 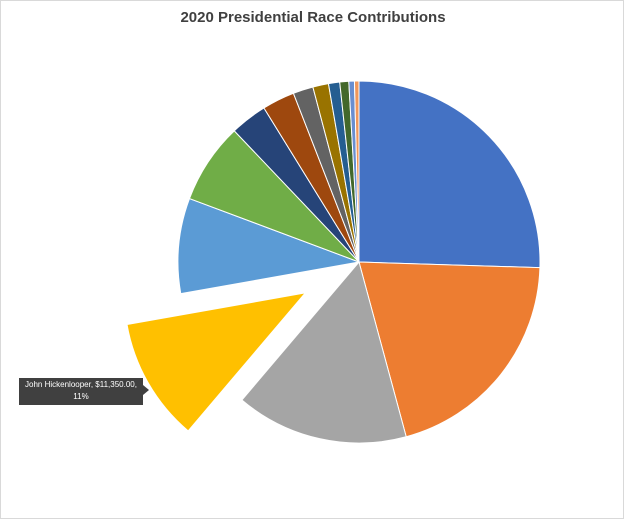 I want to click on data-label-hickenlooper: John Hickenlooper, $11,350.00, 11%, so click(x=81, y=391).